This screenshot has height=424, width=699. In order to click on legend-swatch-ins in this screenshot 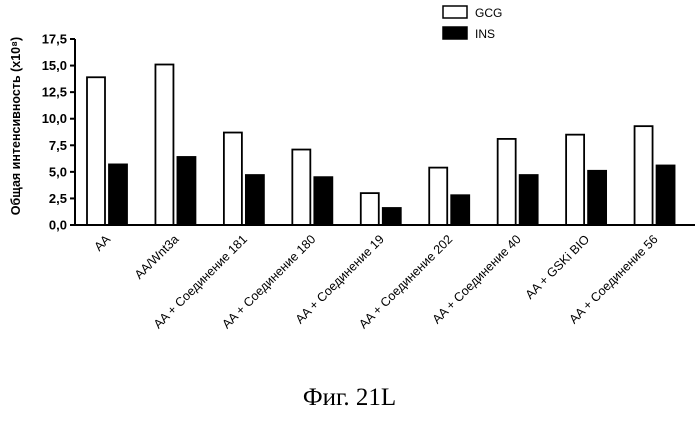, I will do `click(455, 33)`.